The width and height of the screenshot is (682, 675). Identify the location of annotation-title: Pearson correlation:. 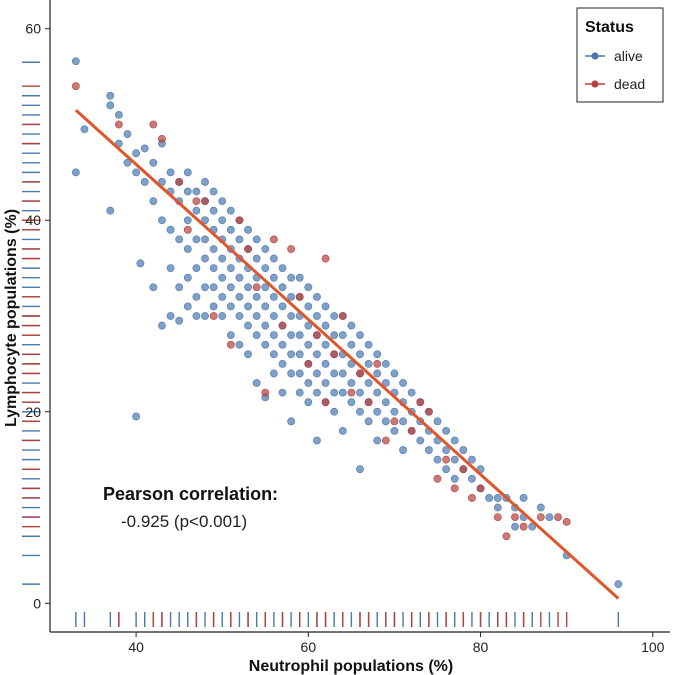
(190, 494).